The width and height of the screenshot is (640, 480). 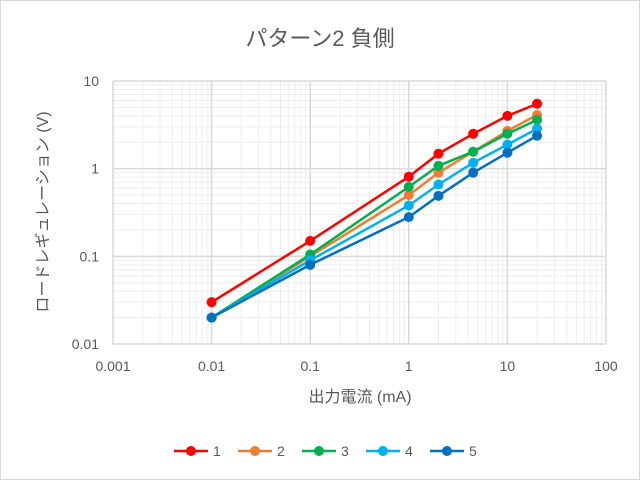 What do you see at coordinates (356, 366) in the screenshot?
I see `x-axis-ticks: 0.001 0.01 0.1 1 10 100` at bounding box center [356, 366].